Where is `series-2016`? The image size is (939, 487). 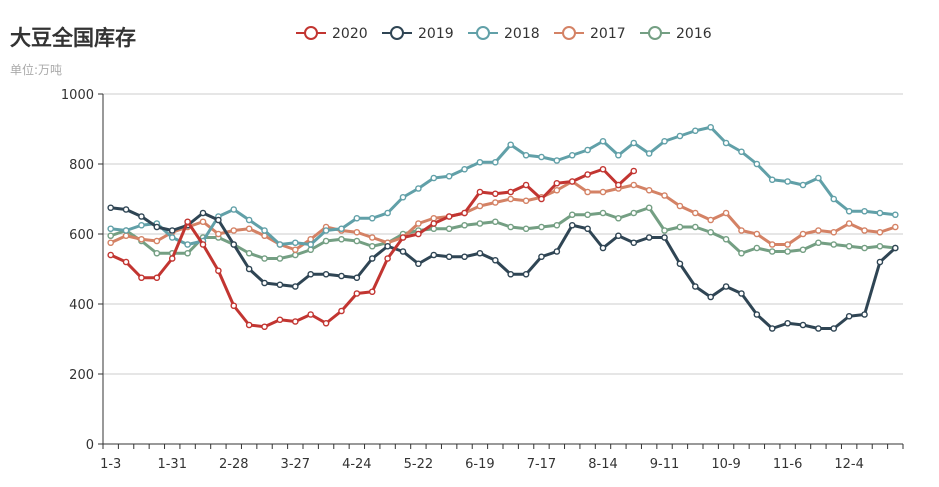 series-2016 is located at coordinates (503, 233).